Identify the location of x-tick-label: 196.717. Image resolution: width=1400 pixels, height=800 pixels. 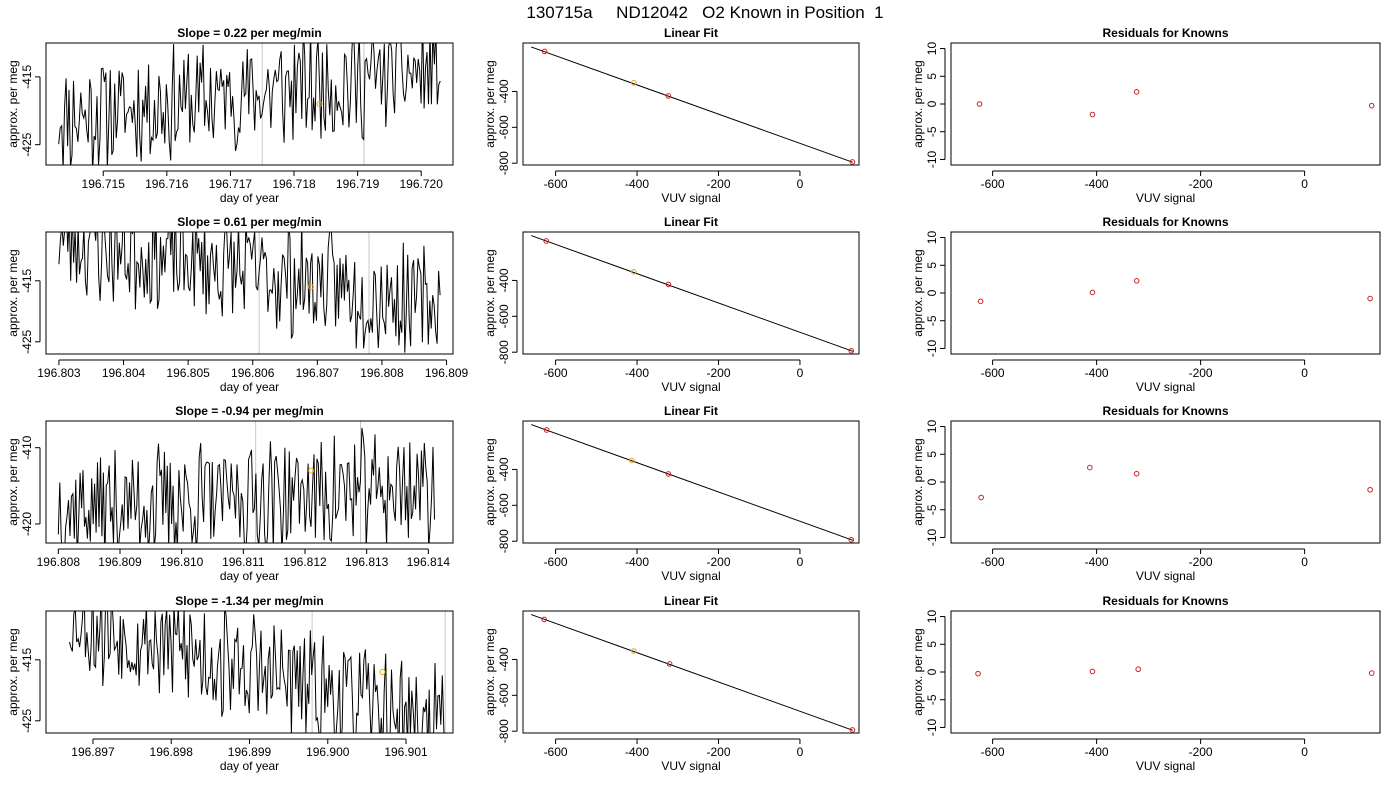
(231, 184).